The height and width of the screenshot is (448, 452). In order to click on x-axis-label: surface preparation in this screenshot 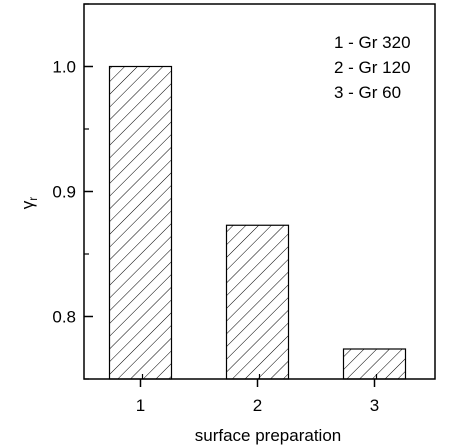, I will do `click(268, 435)`.